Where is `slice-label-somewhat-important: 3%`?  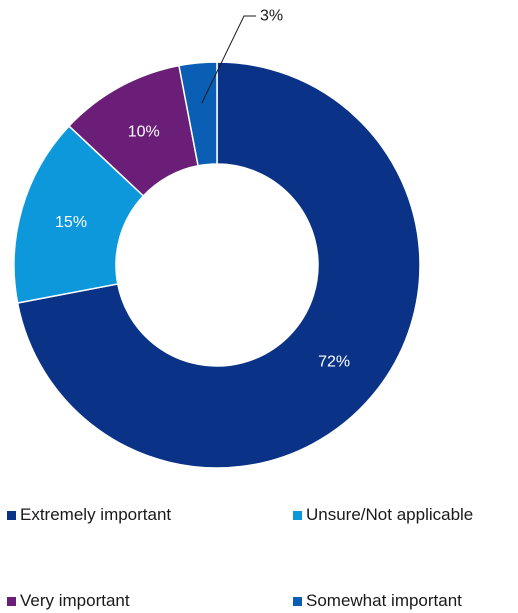 slice-label-somewhat-important: 3% is located at coordinates (271, 16).